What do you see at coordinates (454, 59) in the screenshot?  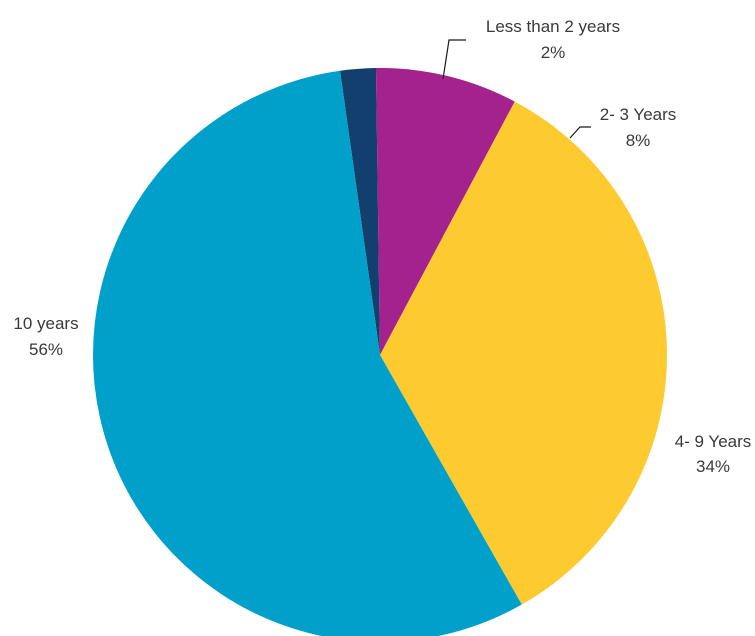 I see `leader-line-less-than-2-years` at bounding box center [454, 59].